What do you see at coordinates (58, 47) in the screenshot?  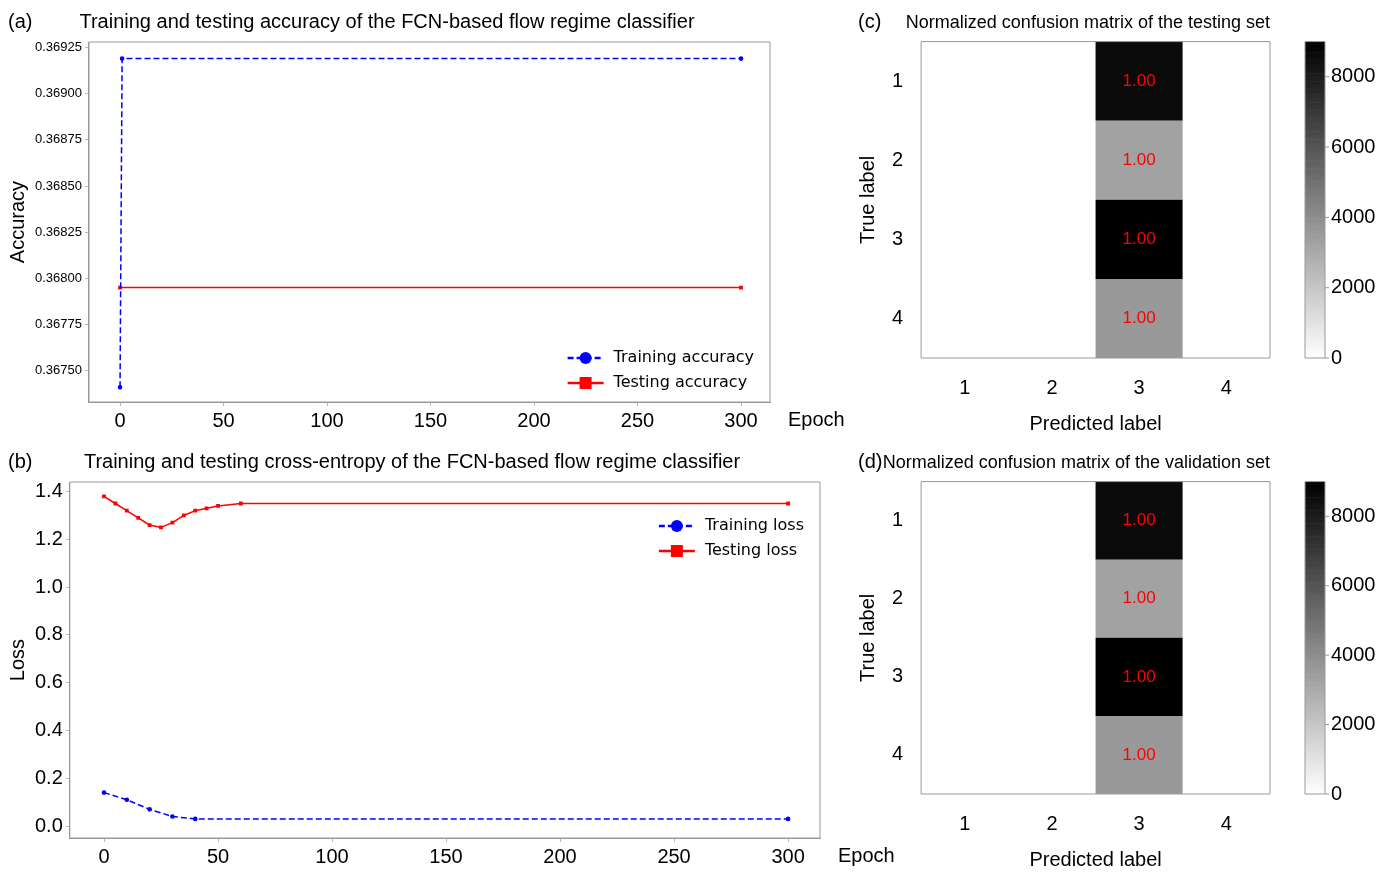 I see `y-tick-label: 0.36925` at bounding box center [58, 47].